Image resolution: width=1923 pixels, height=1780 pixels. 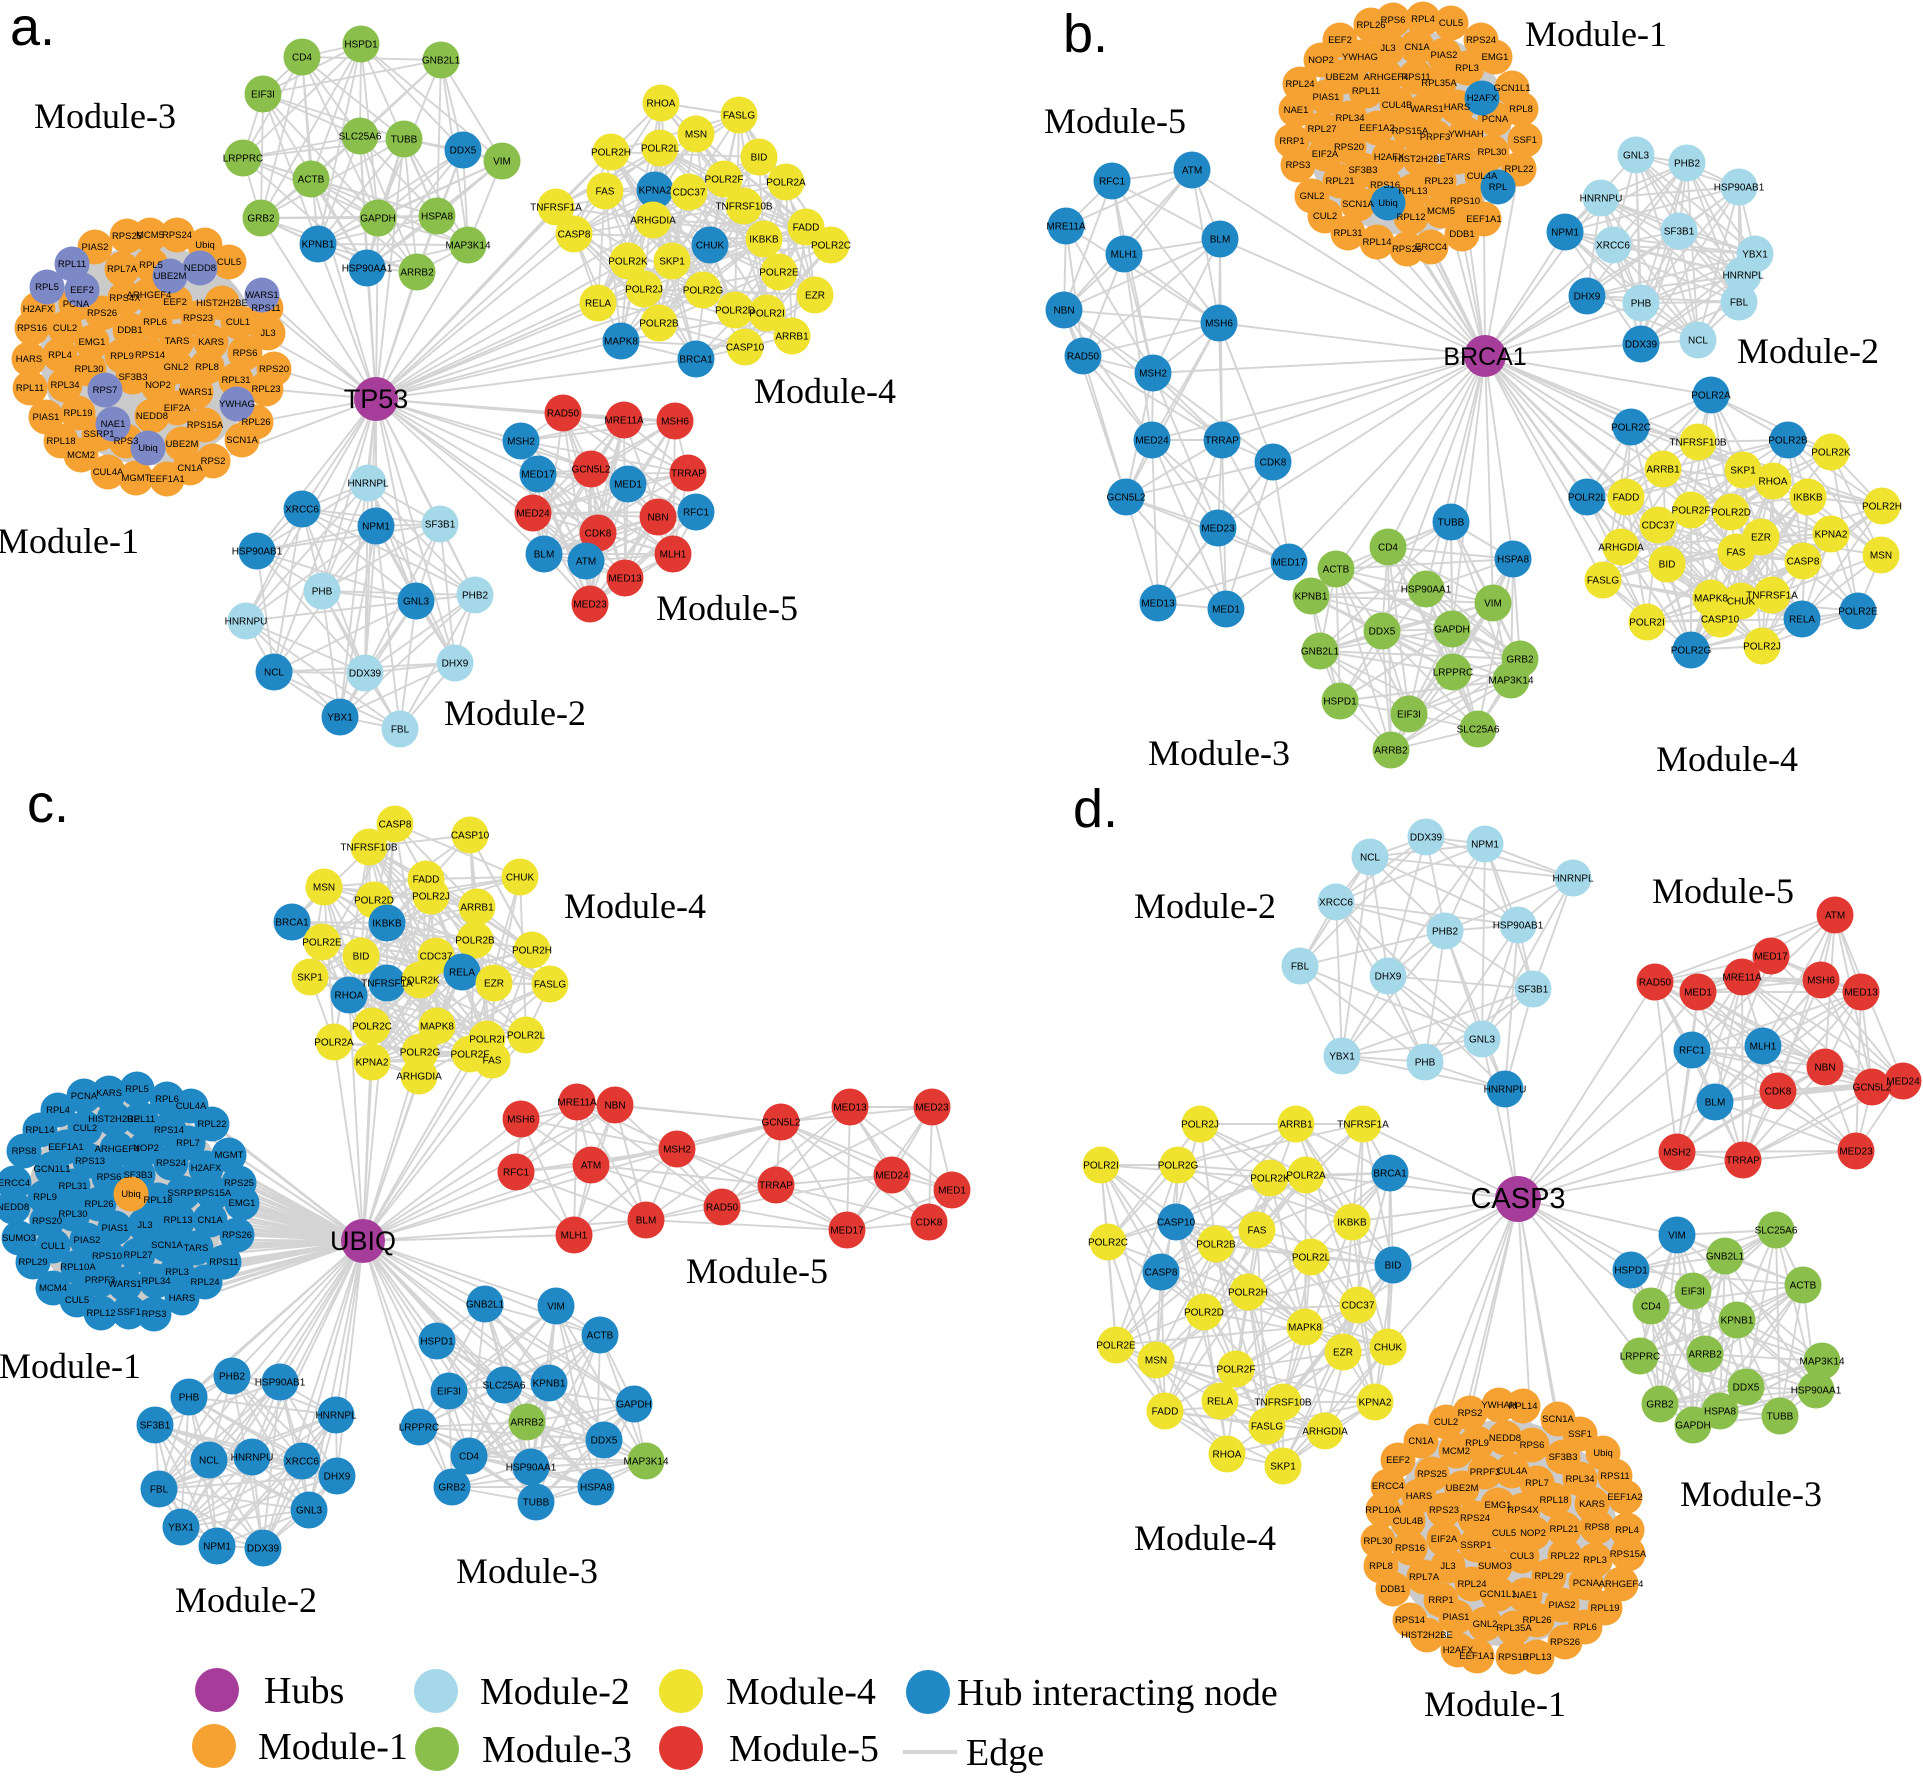 What do you see at coordinates (776, 1186) in the screenshot?
I see `svg-text: TRRAP` at bounding box center [776, 1186].